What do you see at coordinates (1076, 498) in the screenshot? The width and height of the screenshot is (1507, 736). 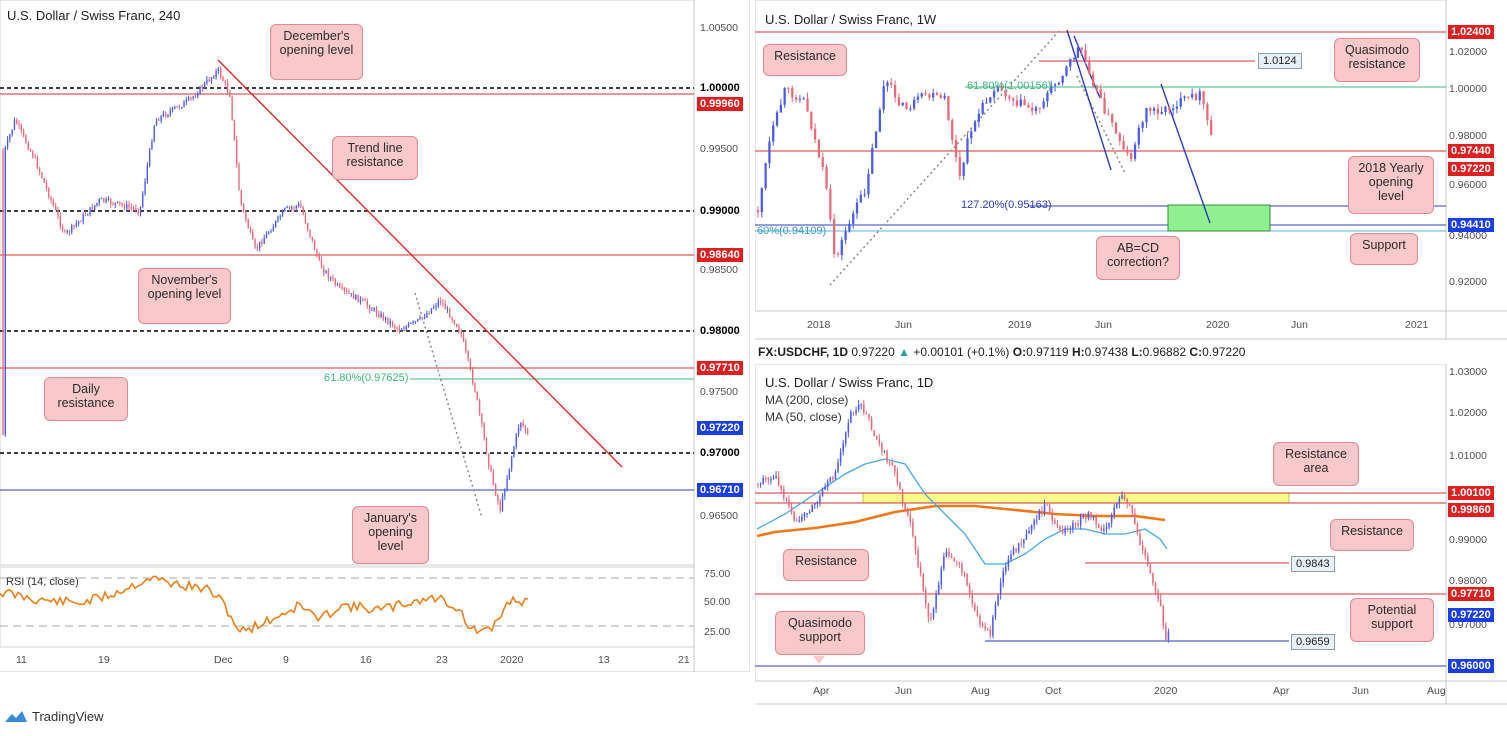 I see `daily-resistance-area` at bounding box center [1076, 498].